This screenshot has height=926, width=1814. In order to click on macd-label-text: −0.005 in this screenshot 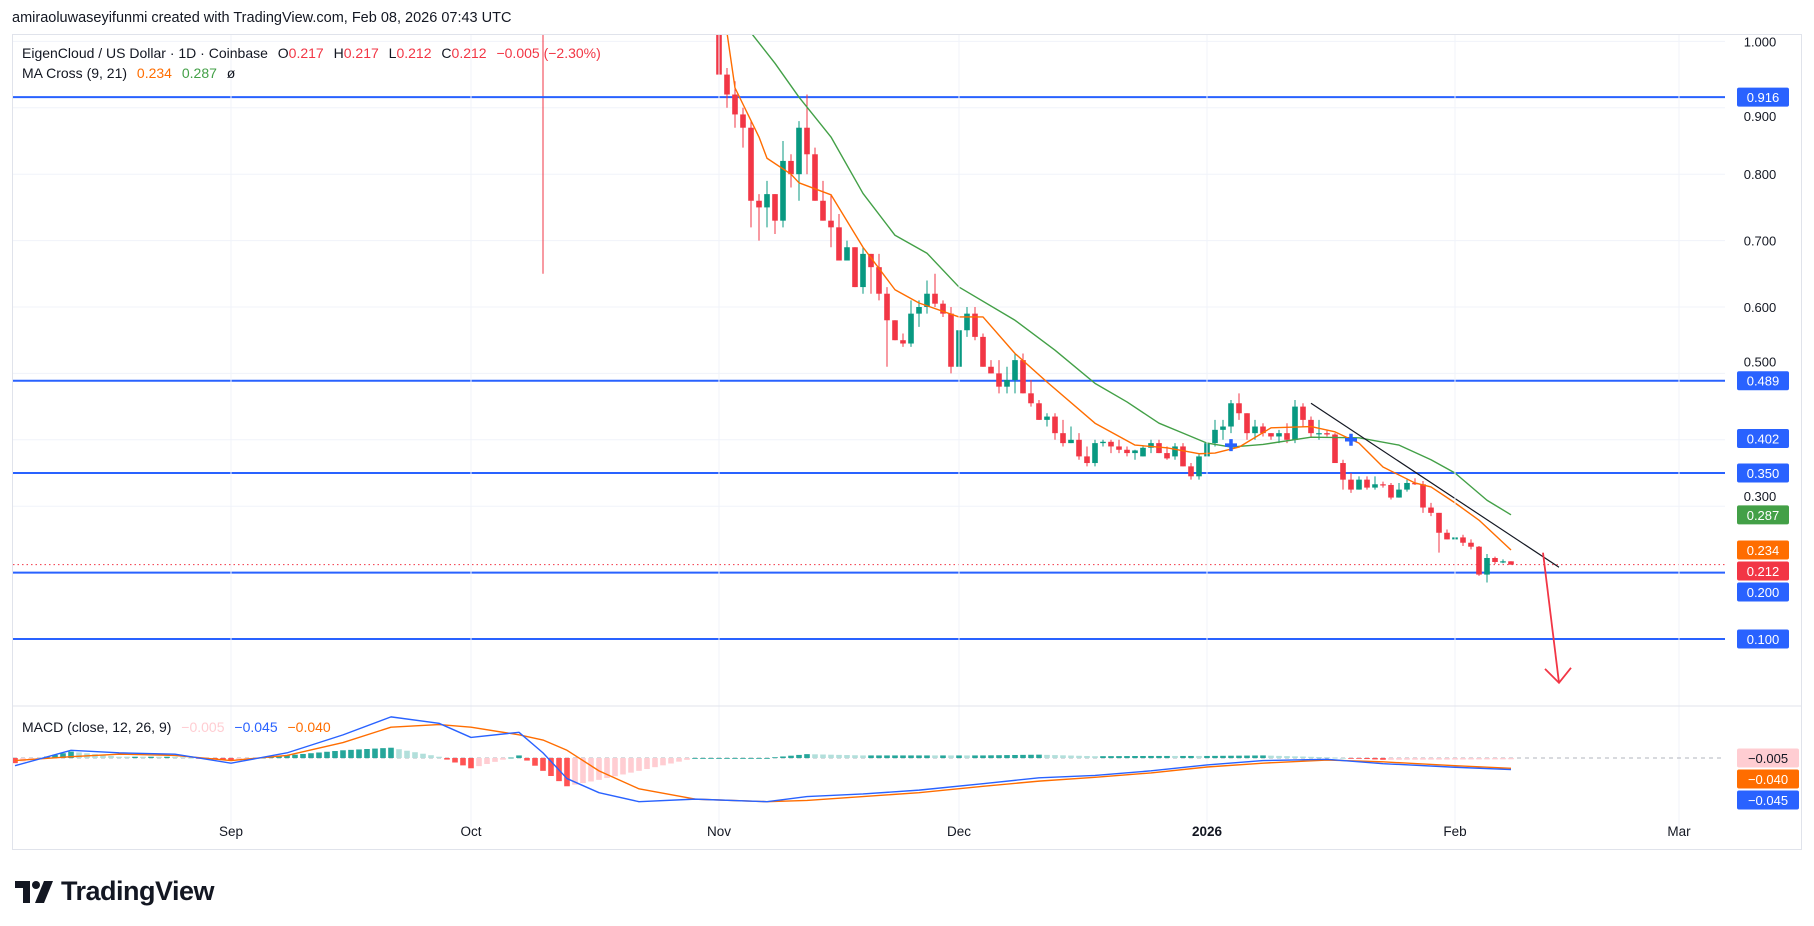, I will do `click(1768, 758)`.